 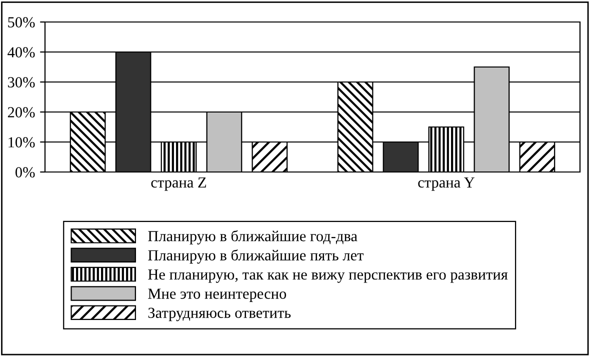 What do you see at coordinates (219, 315) in the screenshot?
I see `legend-label: Затрудняюсь ответить` at bounding box center [219, 315].